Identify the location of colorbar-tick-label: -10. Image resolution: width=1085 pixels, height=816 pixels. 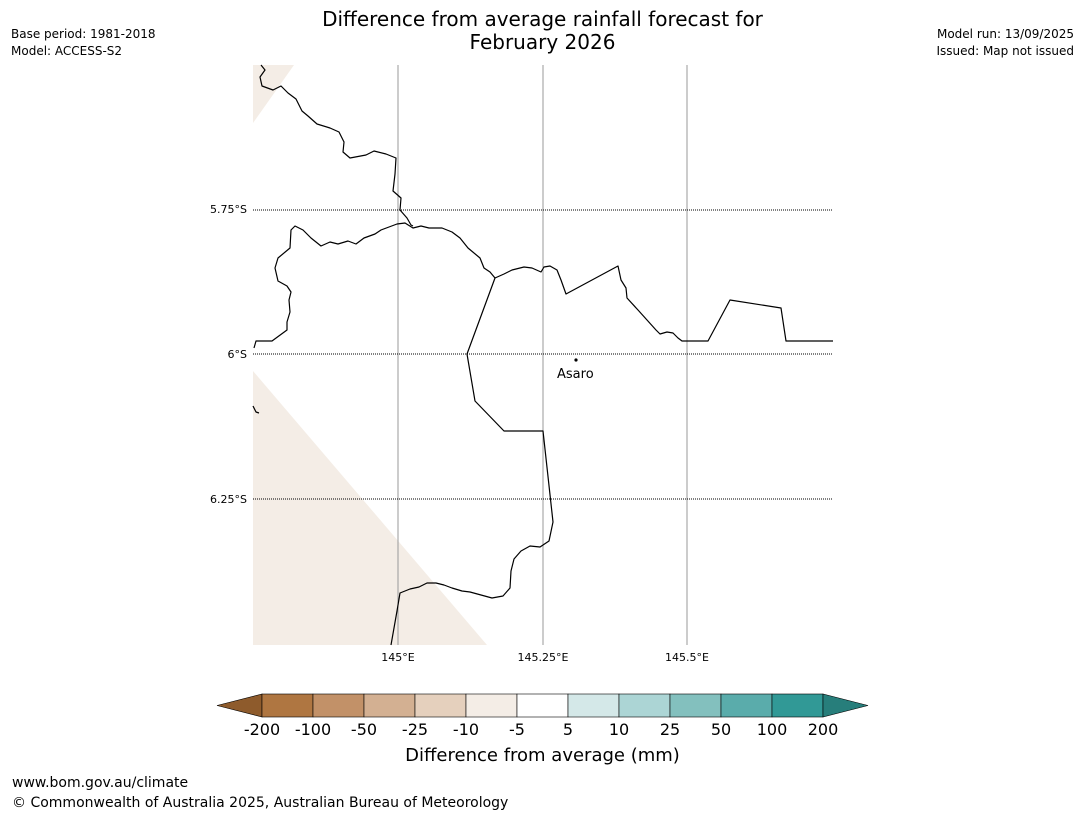
(466, 729).